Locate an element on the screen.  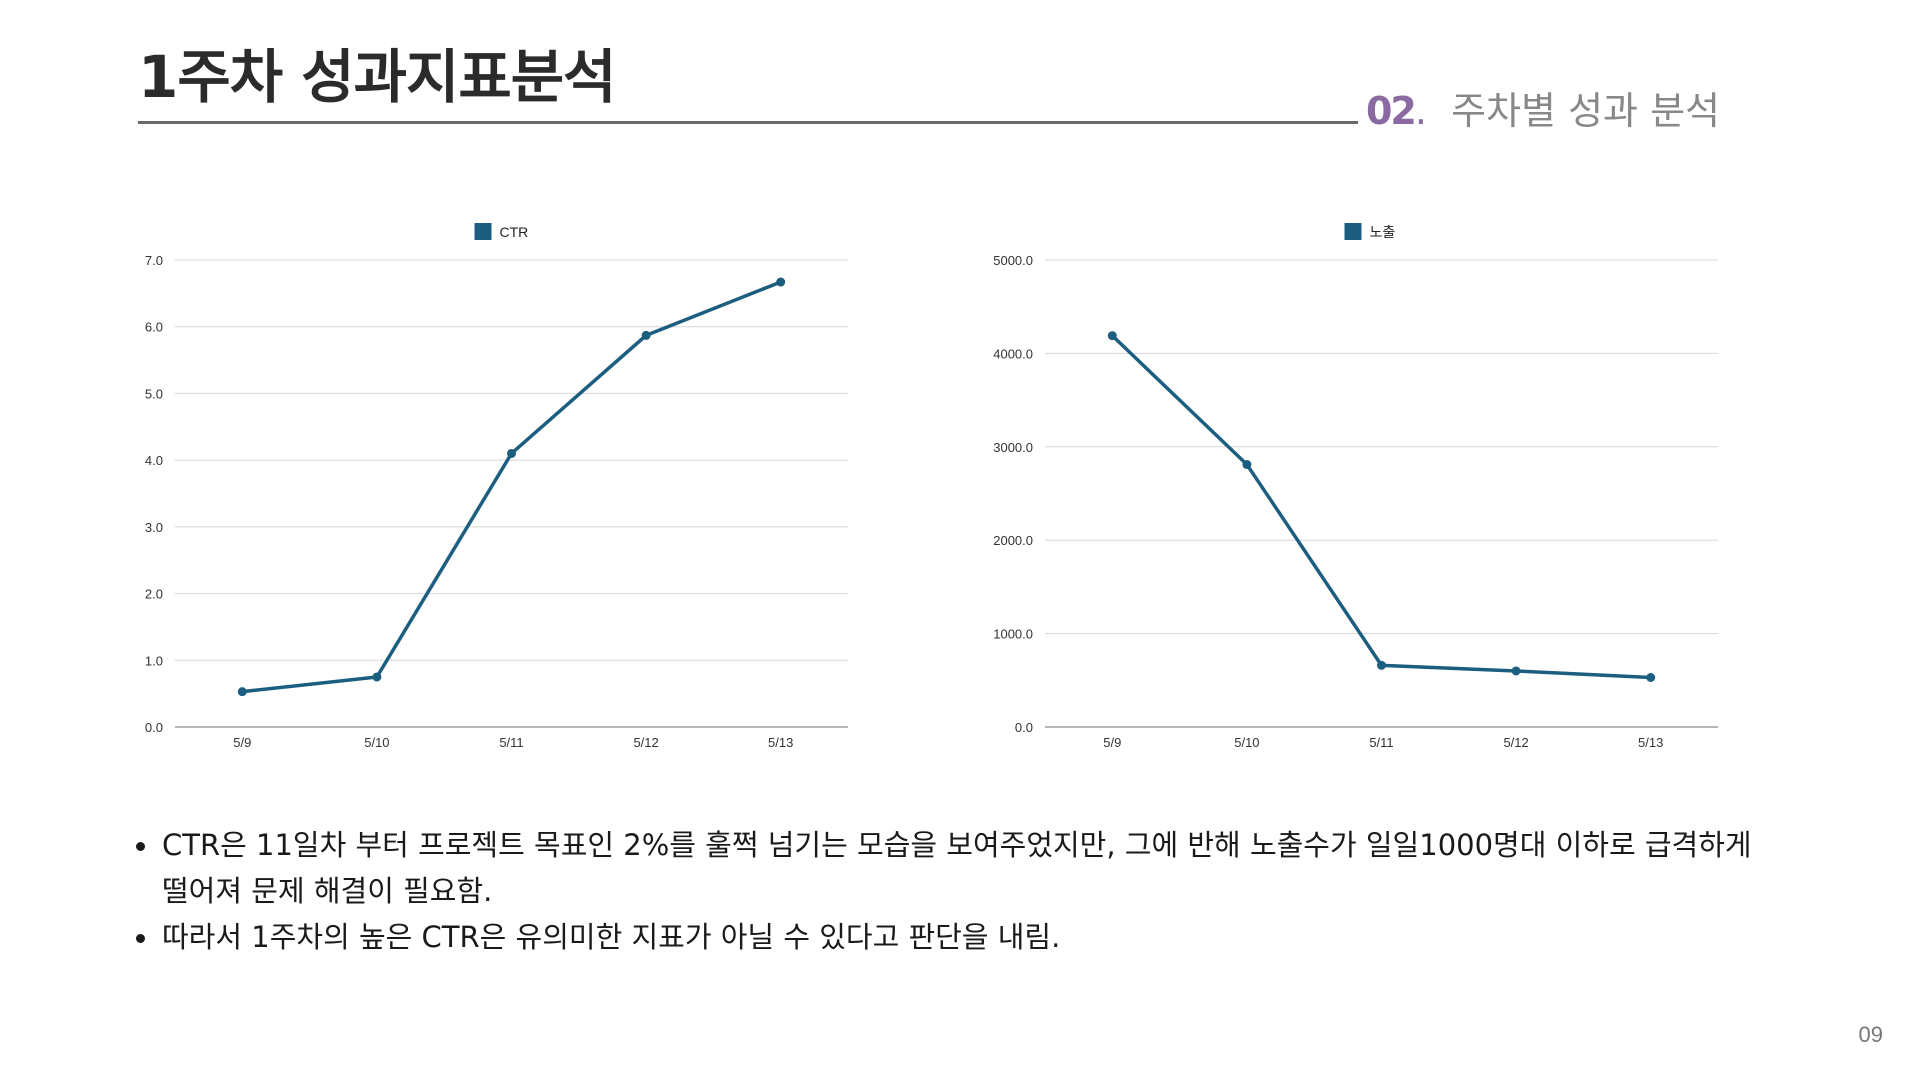
y-tick-label: 4000.0 is located at coordinates (1013, 353).